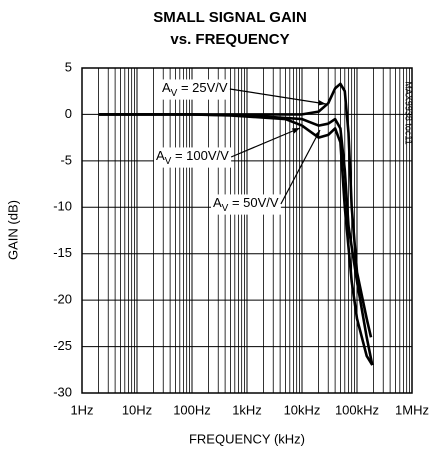  I want to click on annotation: AV = 25V/V, so click(195, 89).